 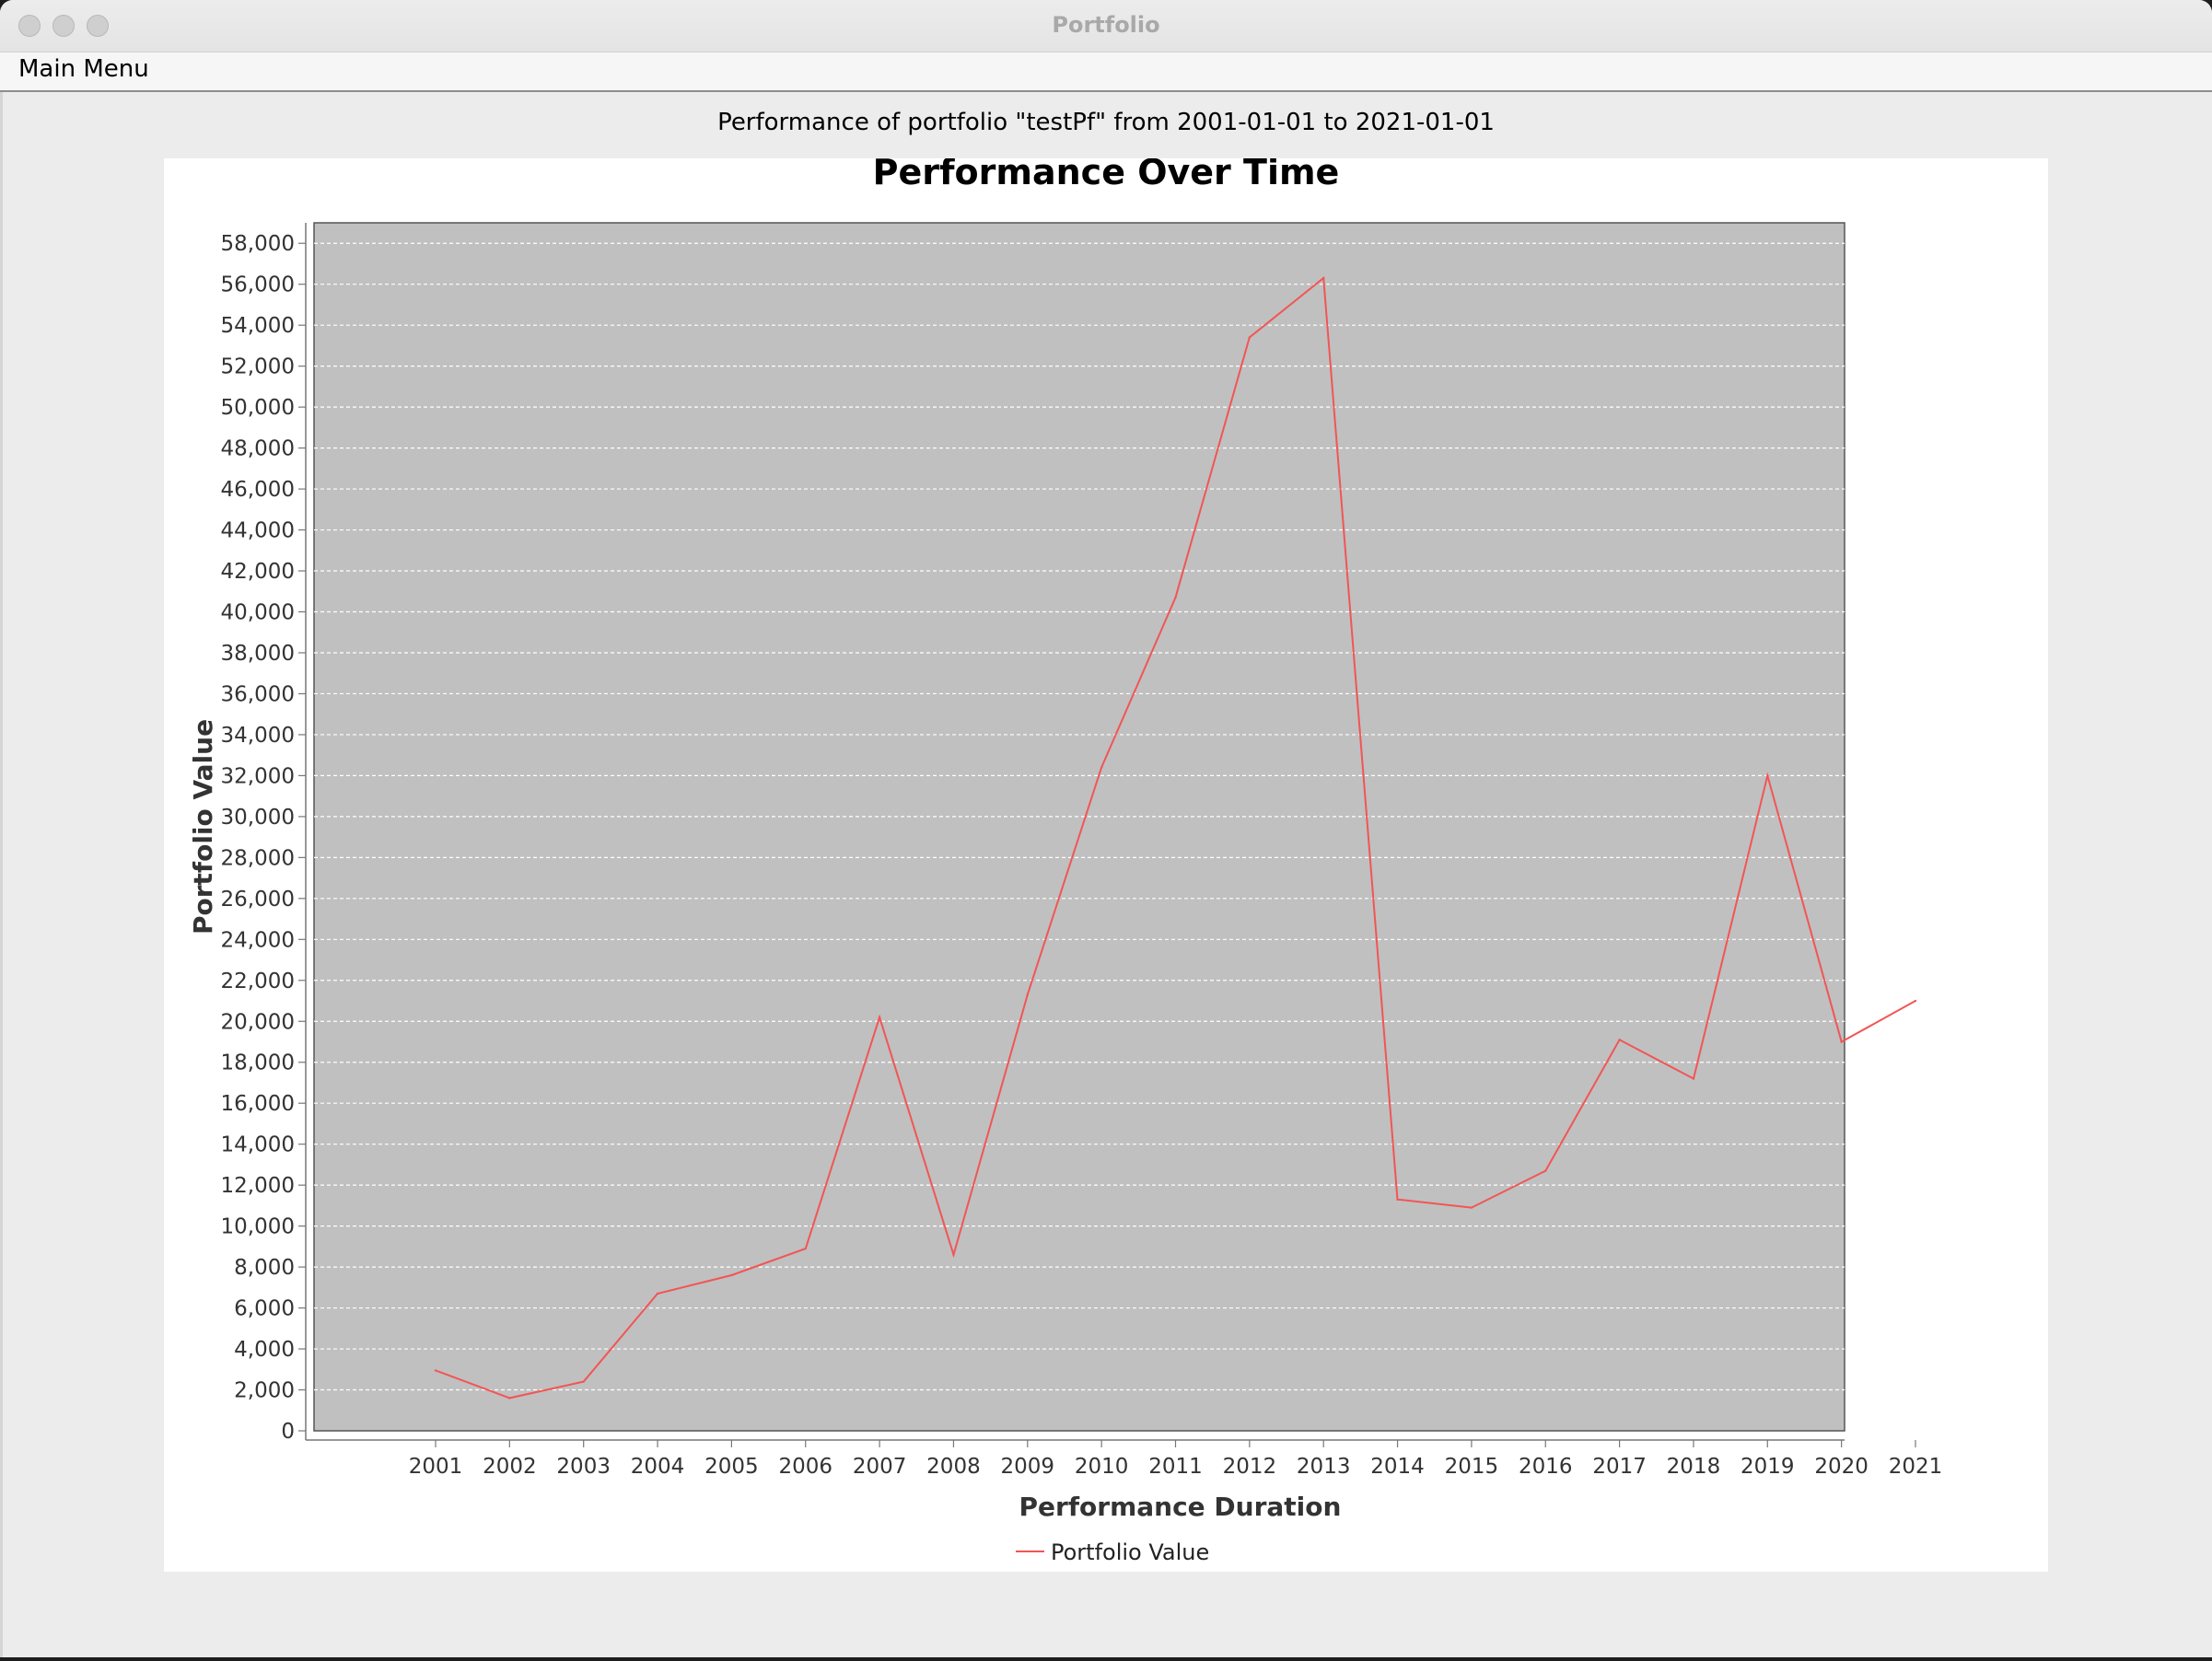 What do you see at coordinates (258, 654) in the screenshot?
I see `y-tick-label: 38,000` at bounding box center [258, 654].